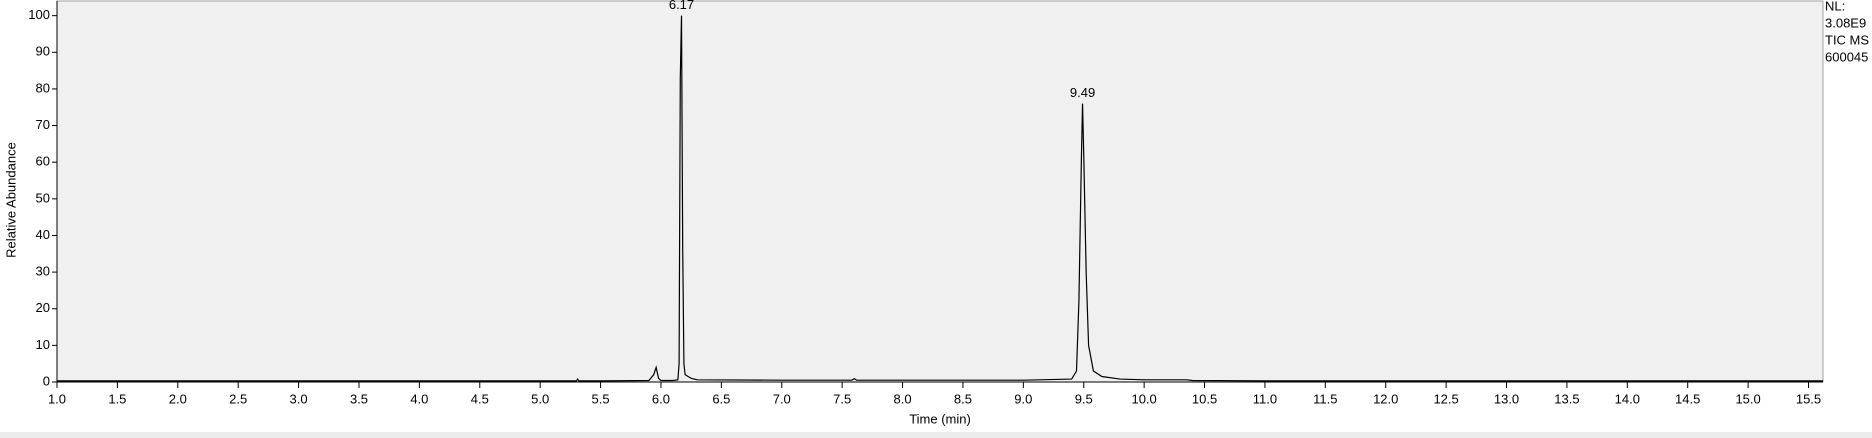 The width and height of the screenshot is (1872, 438). What do you see at coordinates (1846, 56) in the screenshot?
I see `info-label: 600045` at bounding box center [1846, 56].